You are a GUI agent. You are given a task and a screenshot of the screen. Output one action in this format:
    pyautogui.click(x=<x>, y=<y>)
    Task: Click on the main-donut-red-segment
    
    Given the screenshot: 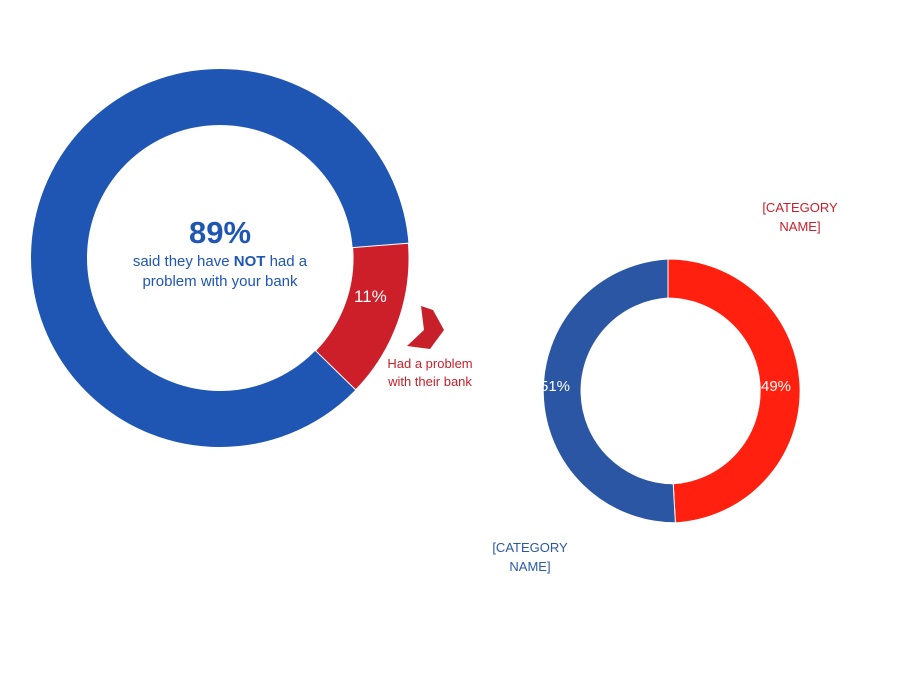 What is the action you would take?
    pyautogui.click(x=362, y=316)
    